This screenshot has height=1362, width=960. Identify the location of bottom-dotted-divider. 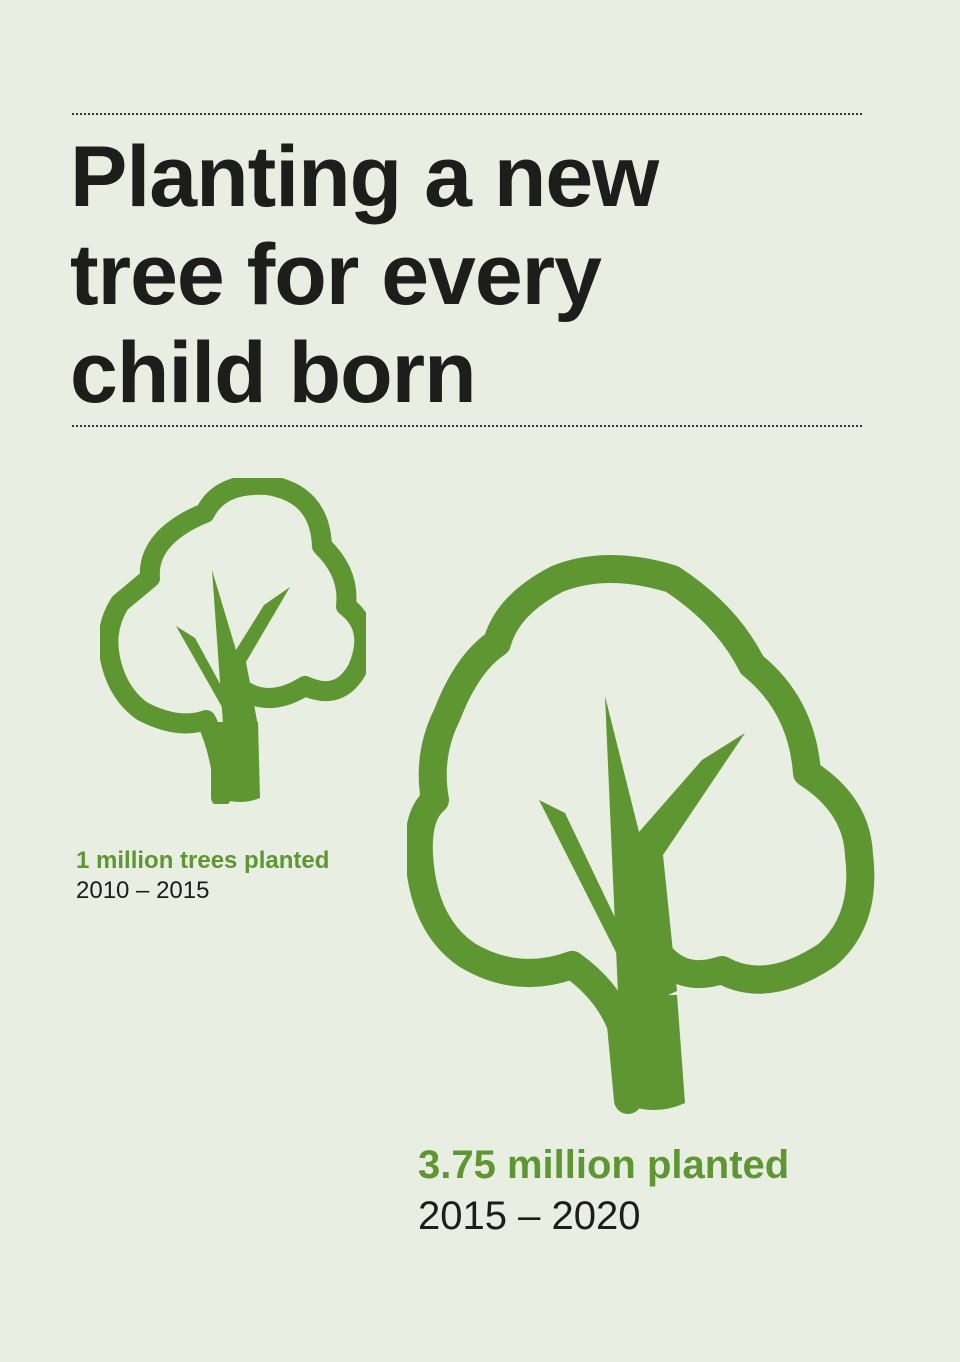
(467, 426).